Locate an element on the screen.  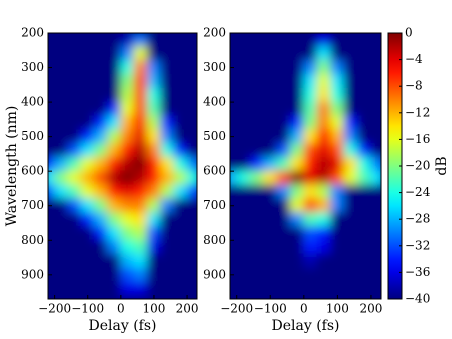
x-tick-label: −200 is located at coordinates (236, 309).